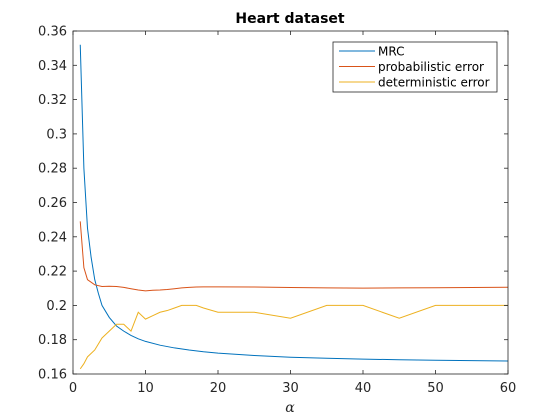  Describe the element at coordinates (290, 408) in the screenshot. I see `x-axis-label: α` at that location.